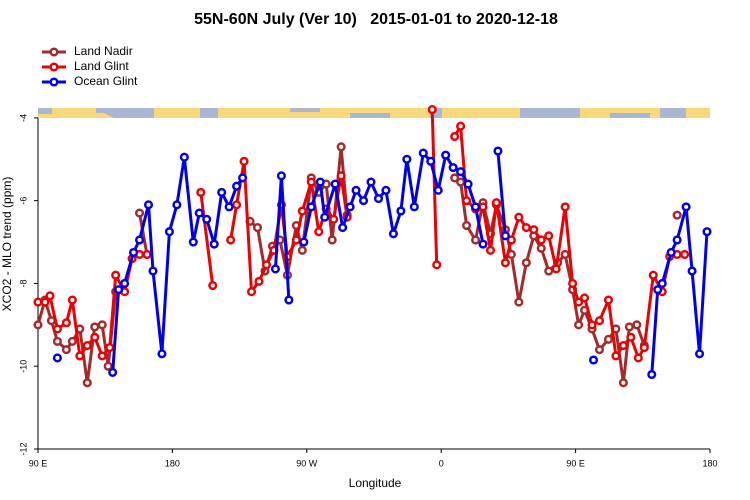 Image resolution: width=750 pixels, height=500 pixels. What do you see at coordinates (374, 113) in the screenshot?
I see `map-strip` at bounding box center [374, 113].